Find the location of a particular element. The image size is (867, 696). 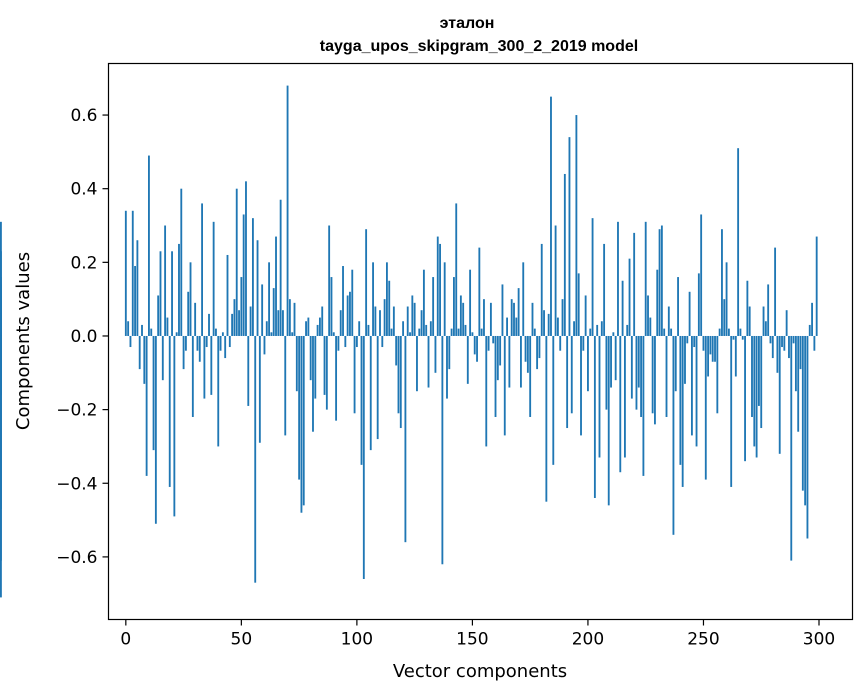

x-tick-label: 200 is located at coordinates (588, 640).